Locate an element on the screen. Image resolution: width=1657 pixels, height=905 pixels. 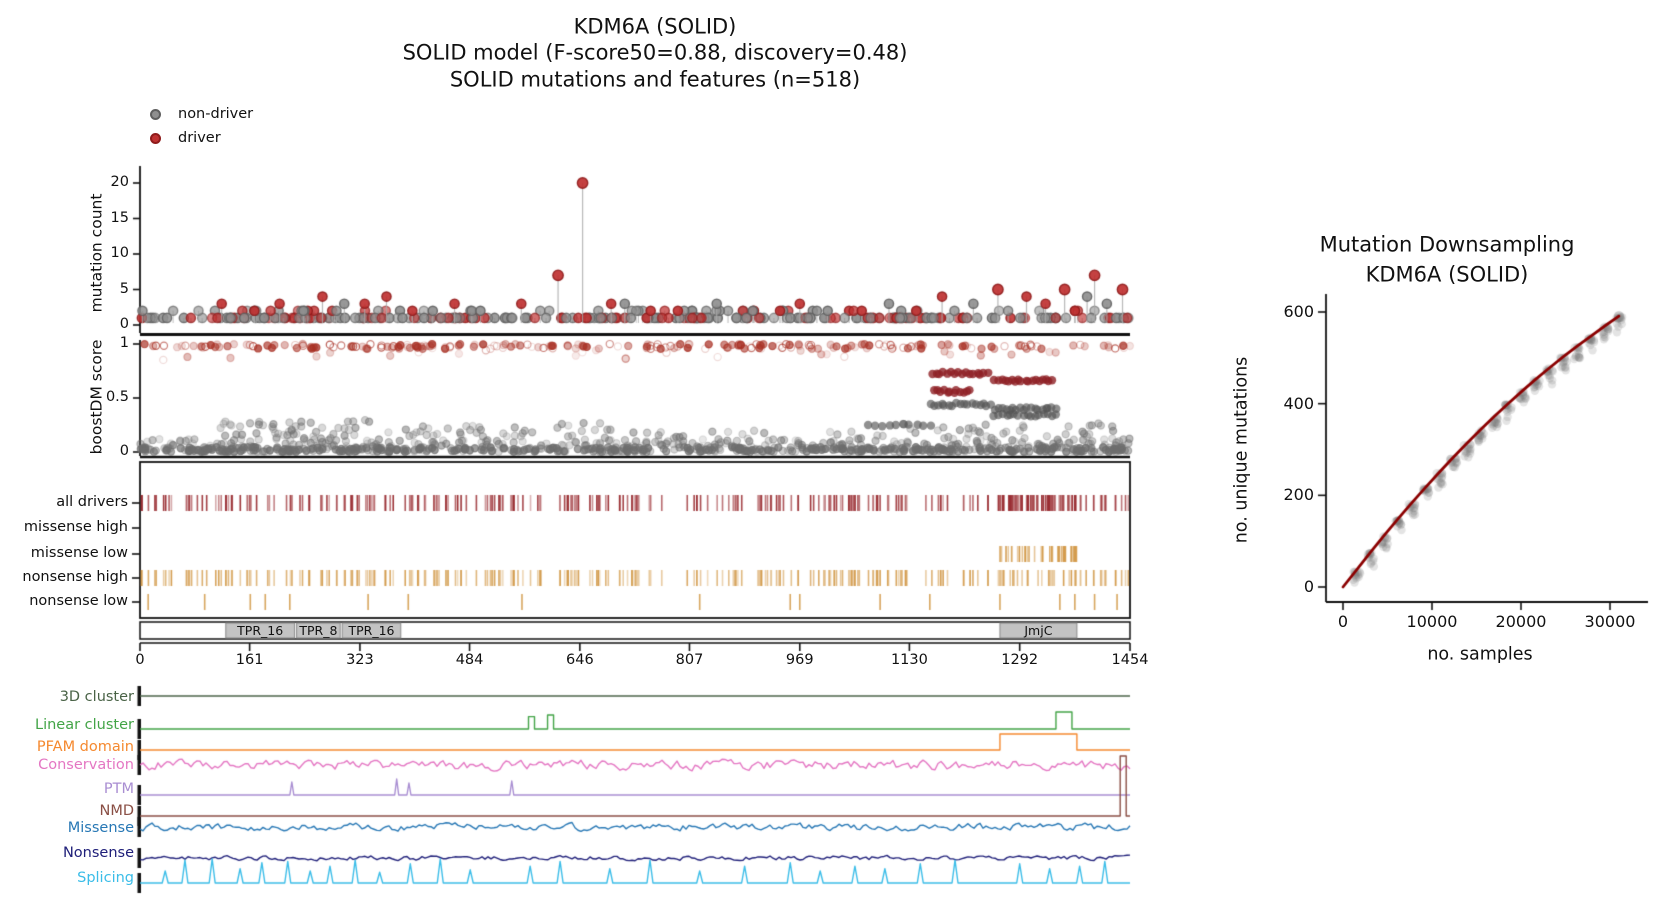
x-axis-tick-label: 1454 is located at coordinates (1130, 660).